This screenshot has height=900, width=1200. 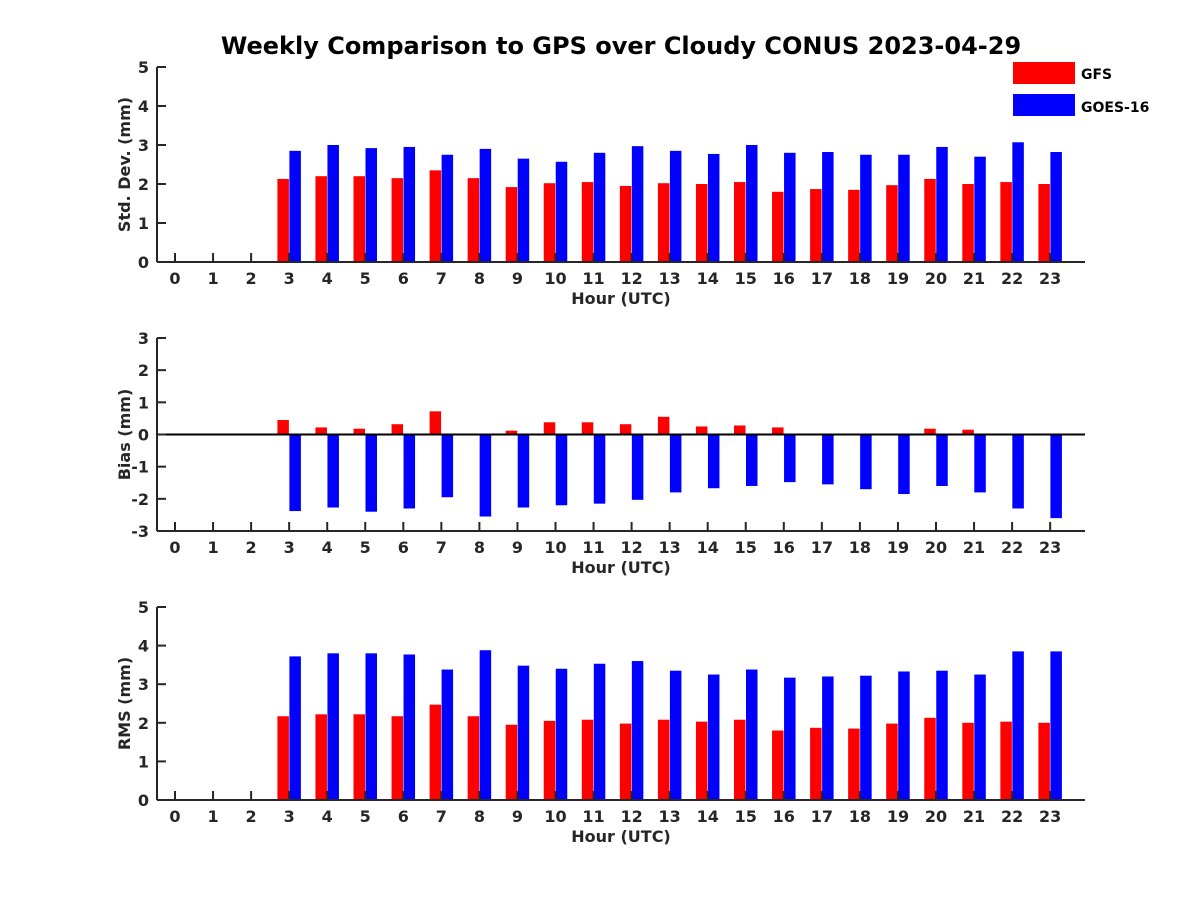 I want to click on stddev-x-tick-label: 12, so click(x=631, y=278).